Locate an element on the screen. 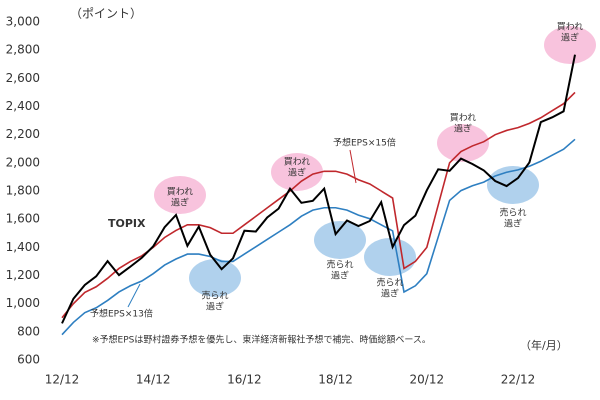  y-tick-label: 1,800 is located at coordinates (23, 191).